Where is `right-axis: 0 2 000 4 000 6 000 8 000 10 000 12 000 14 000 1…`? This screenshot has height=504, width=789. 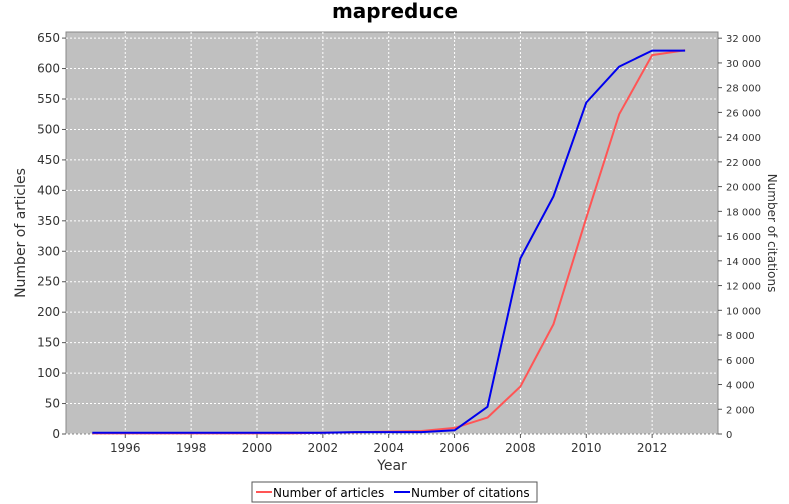 right-axis: 0 2 000 4 000 6 000 8 000 10 000 12 000 14 000 1… is located at coordinates (739, 237).